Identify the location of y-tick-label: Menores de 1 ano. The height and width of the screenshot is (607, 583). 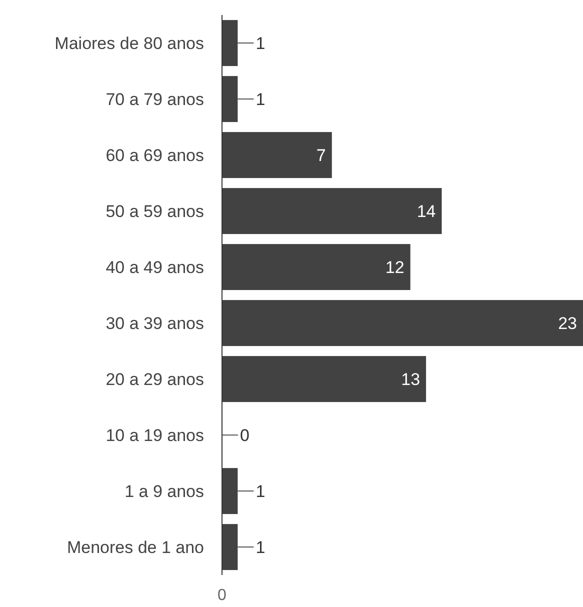
(135, 548).